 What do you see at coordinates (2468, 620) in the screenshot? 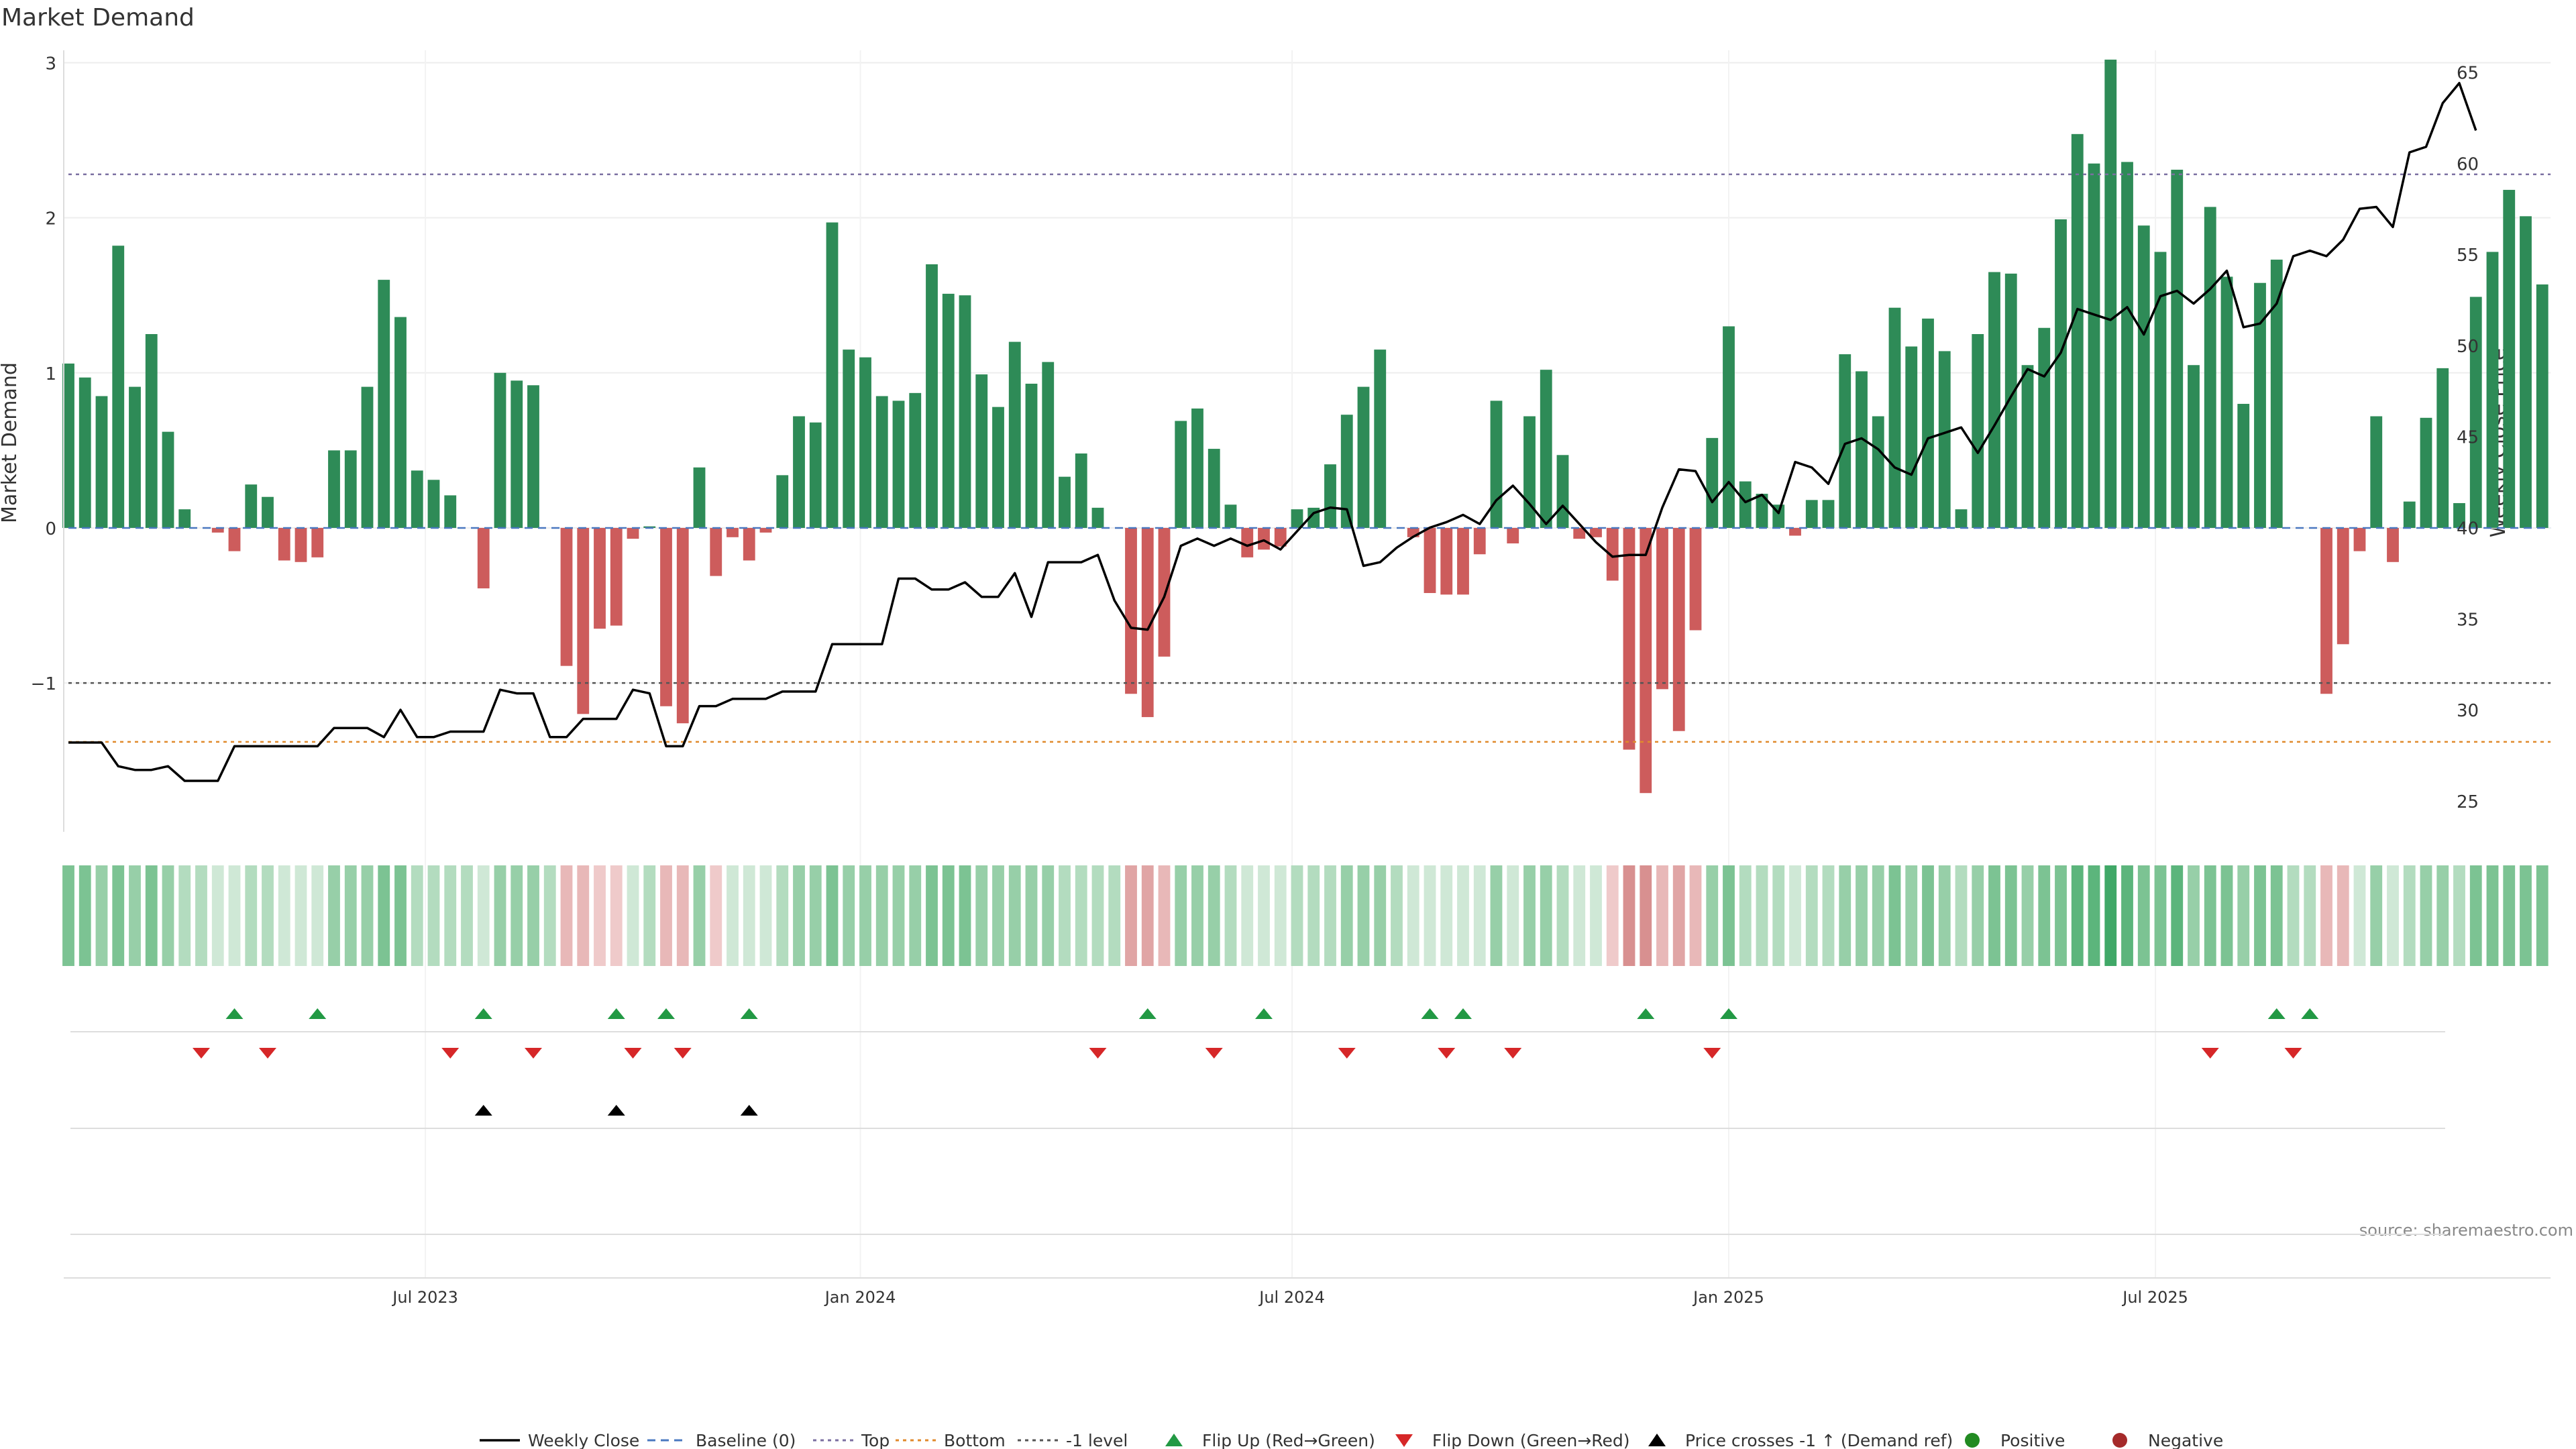
I see `y2-tick-label: 35` at bounding box center [2468, 620].